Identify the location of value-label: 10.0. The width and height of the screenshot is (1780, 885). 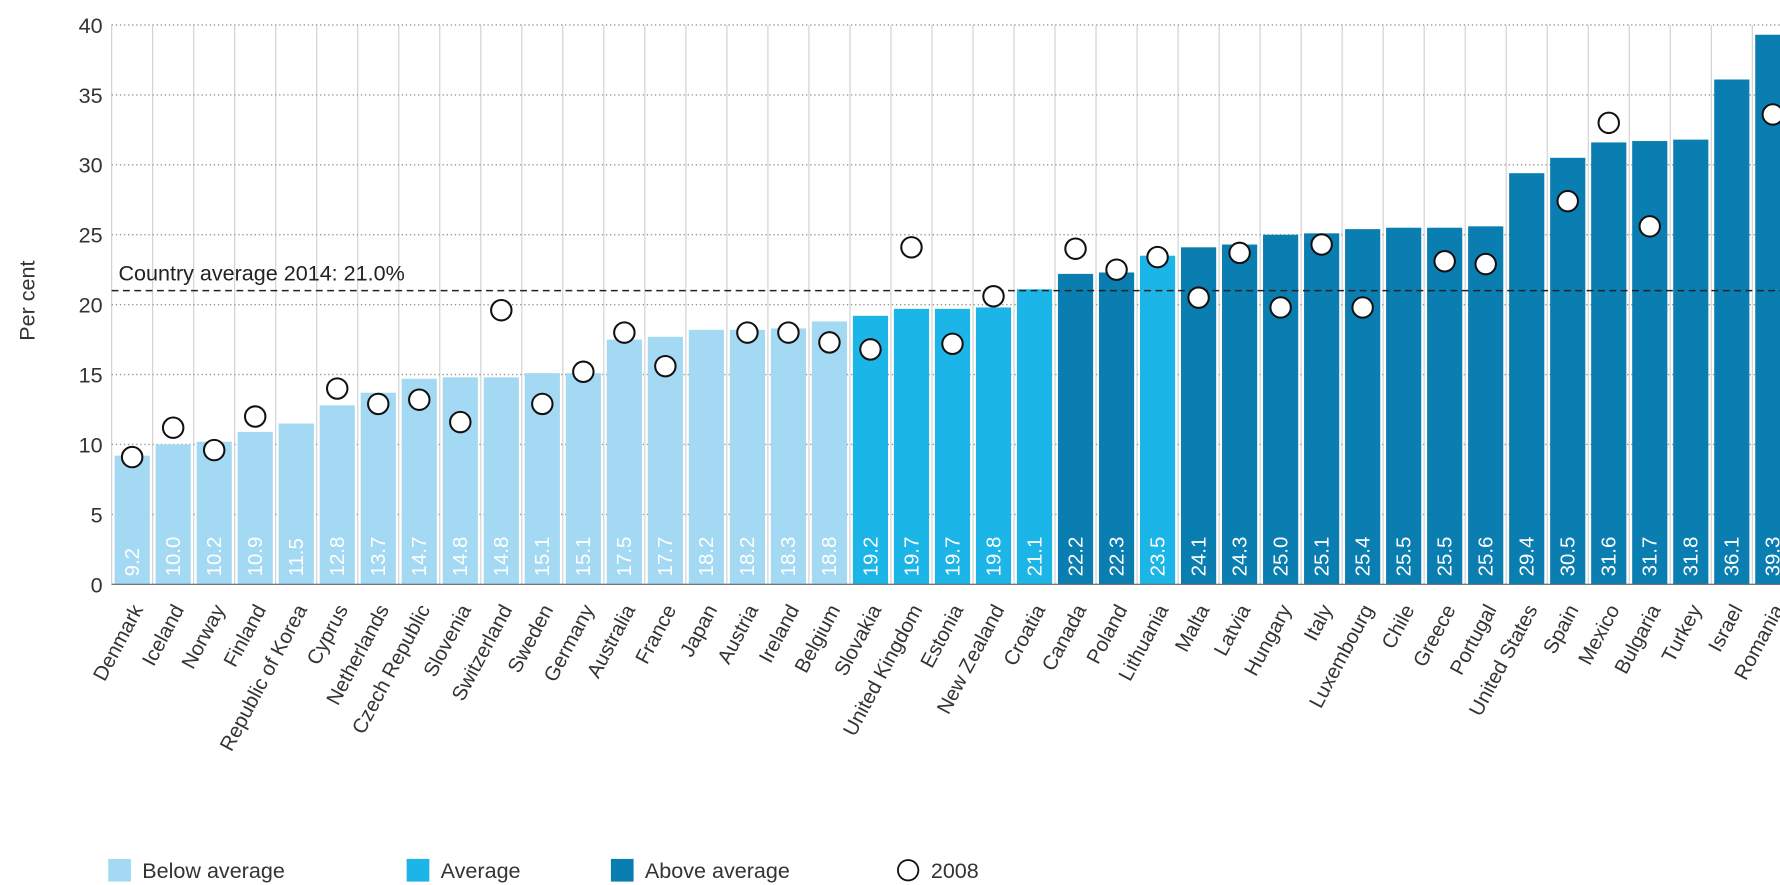
(174, 557).